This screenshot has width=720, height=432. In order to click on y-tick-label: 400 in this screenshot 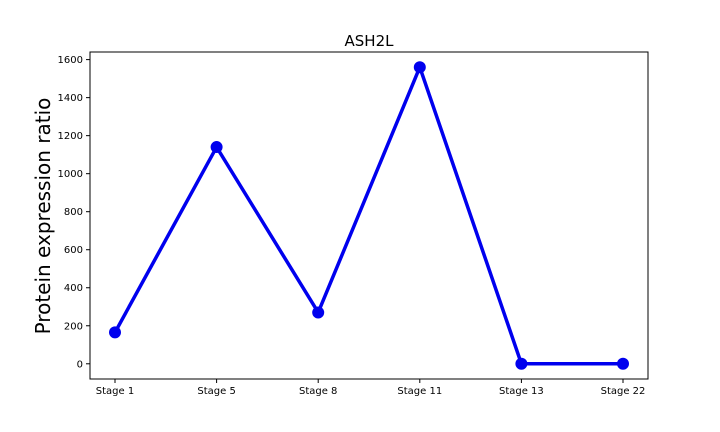, I will do `click(73, 288)`.